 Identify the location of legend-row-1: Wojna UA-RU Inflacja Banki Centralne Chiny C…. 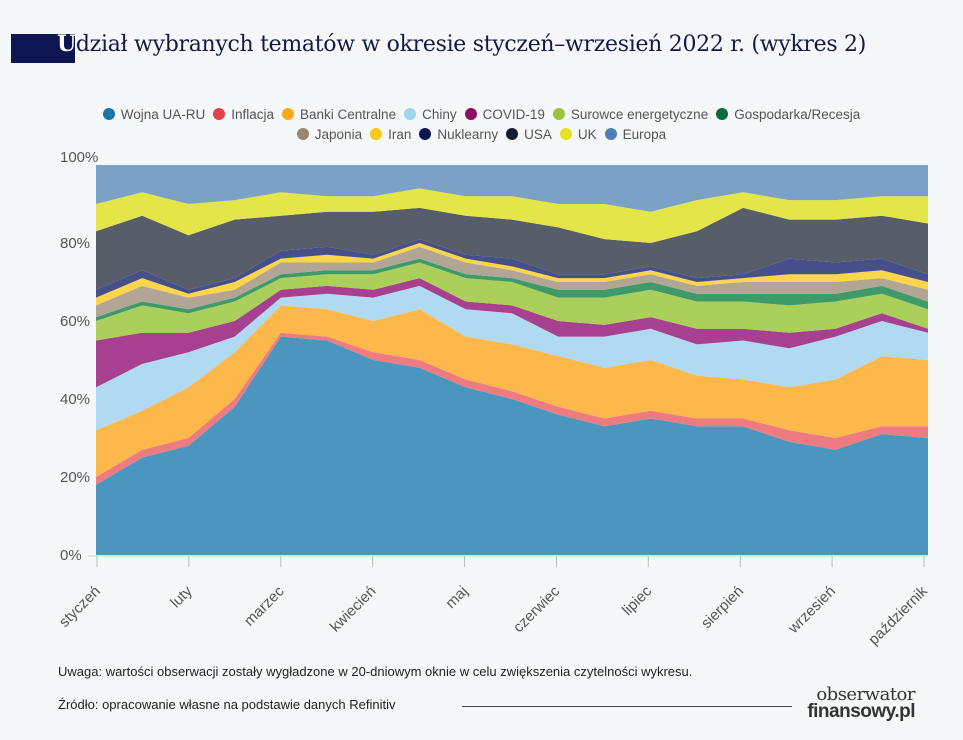
(481, 114).